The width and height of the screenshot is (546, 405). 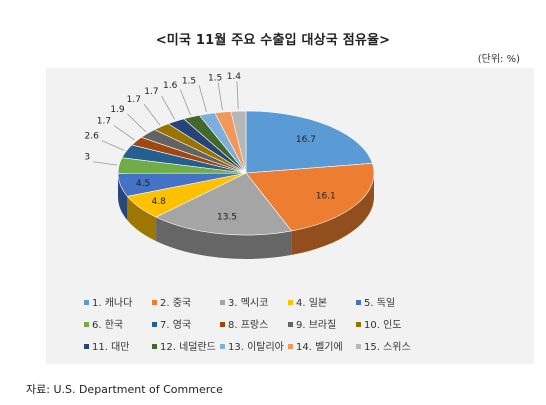 I want to click on legend-item-7: 7. 영국, so click(x=171, y=323).